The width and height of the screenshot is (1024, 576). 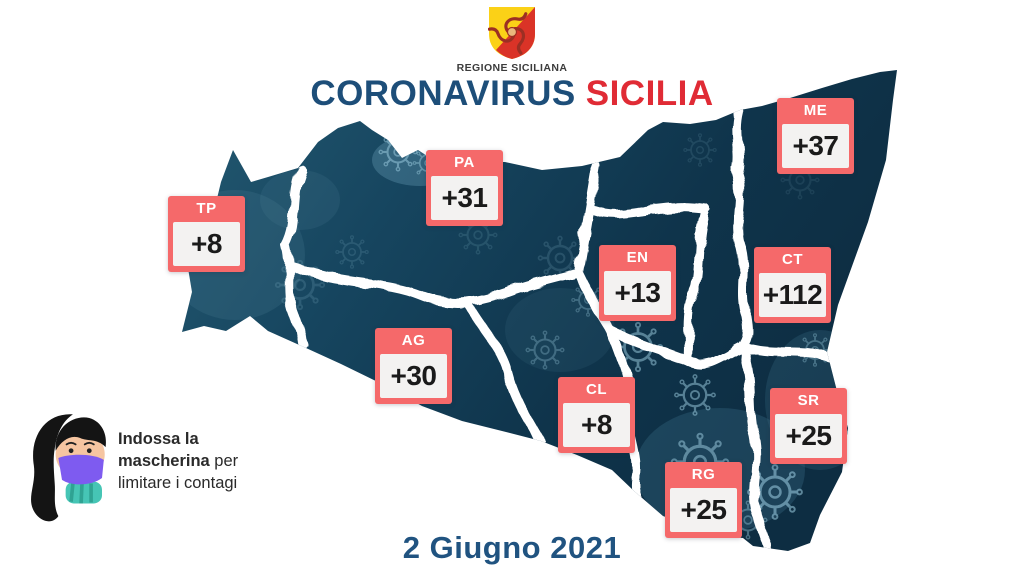 What do you see at coordinates (178, 483) in the screenshot?
I see `advice-line-3: limitare i contagi` at bounding box center [178, 483].